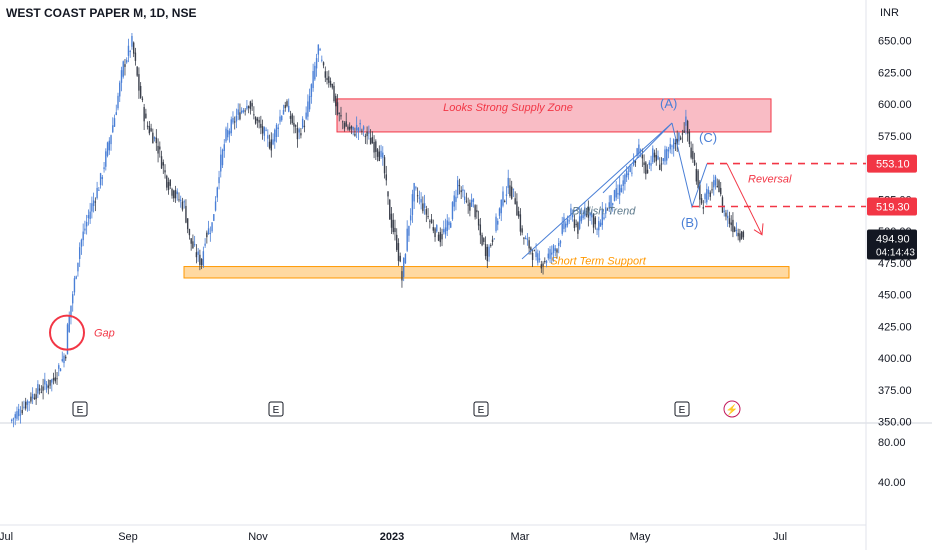 This screenshot has height=550, width=932. What do you see at coordinates (258, 537) in the screenshot?
I see `x-tick-label: Nov` at bounding box center [258, 537].